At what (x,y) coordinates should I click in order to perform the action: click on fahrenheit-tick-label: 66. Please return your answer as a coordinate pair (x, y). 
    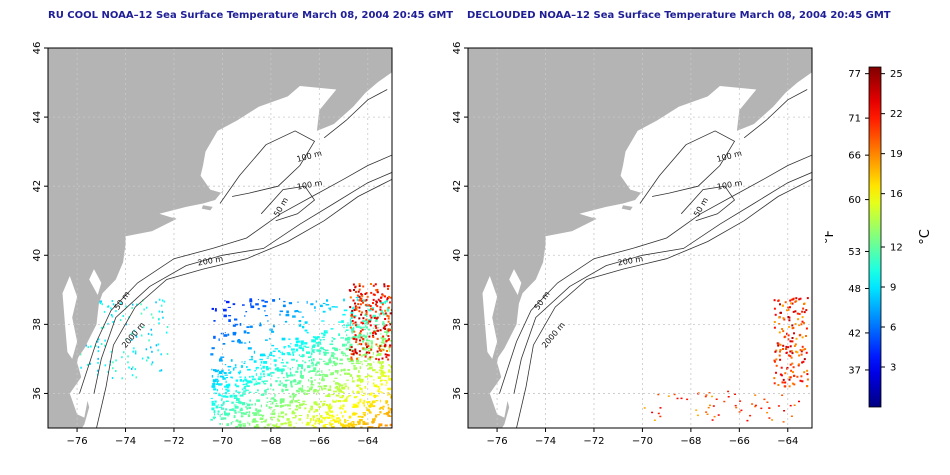
    Looking at the image, I should click on (854, 156).